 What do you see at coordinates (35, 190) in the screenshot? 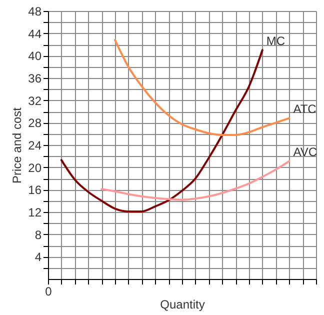
I see `y-tick-label: 16` at bounding box center [35, 190].